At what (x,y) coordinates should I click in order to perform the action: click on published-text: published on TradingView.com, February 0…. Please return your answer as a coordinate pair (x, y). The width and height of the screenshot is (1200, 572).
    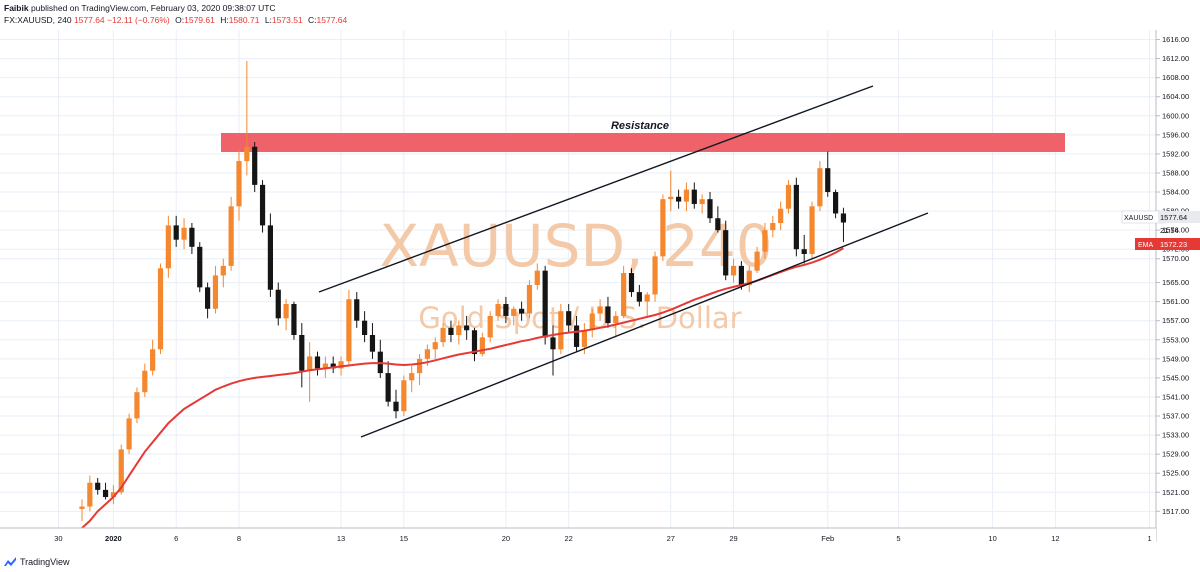
    Looking at the image, I should click on (153, 8).